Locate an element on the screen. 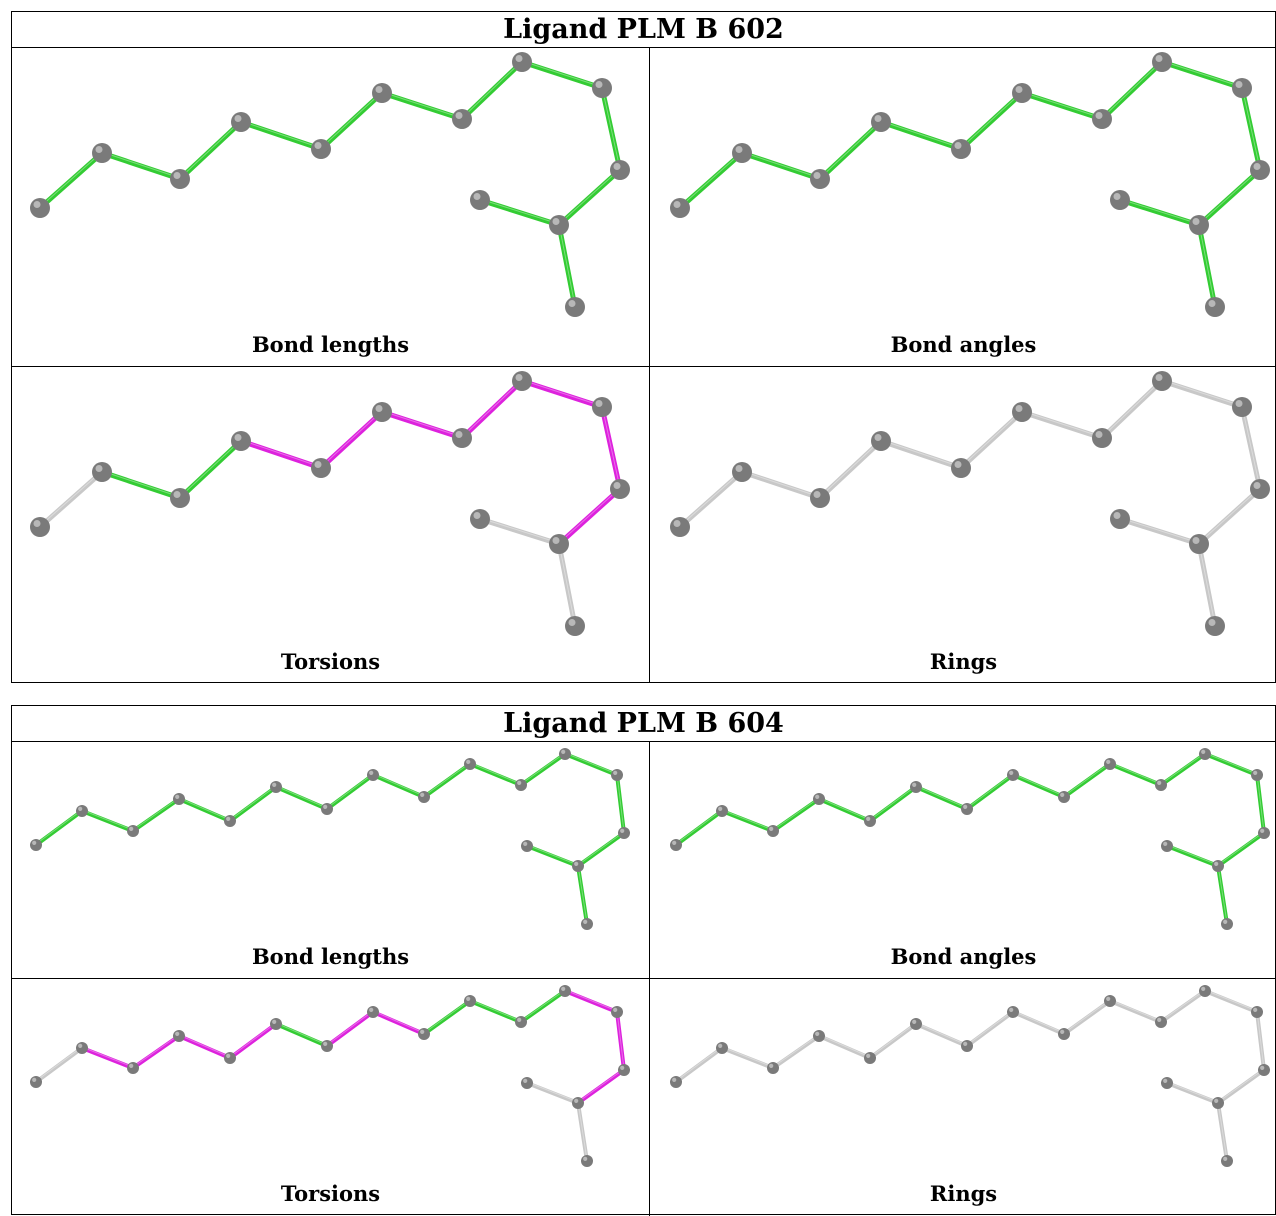 Image resolution: width=1276 pixels, height=1216 pixels. molecule-view is located at coordinates (330, 503).